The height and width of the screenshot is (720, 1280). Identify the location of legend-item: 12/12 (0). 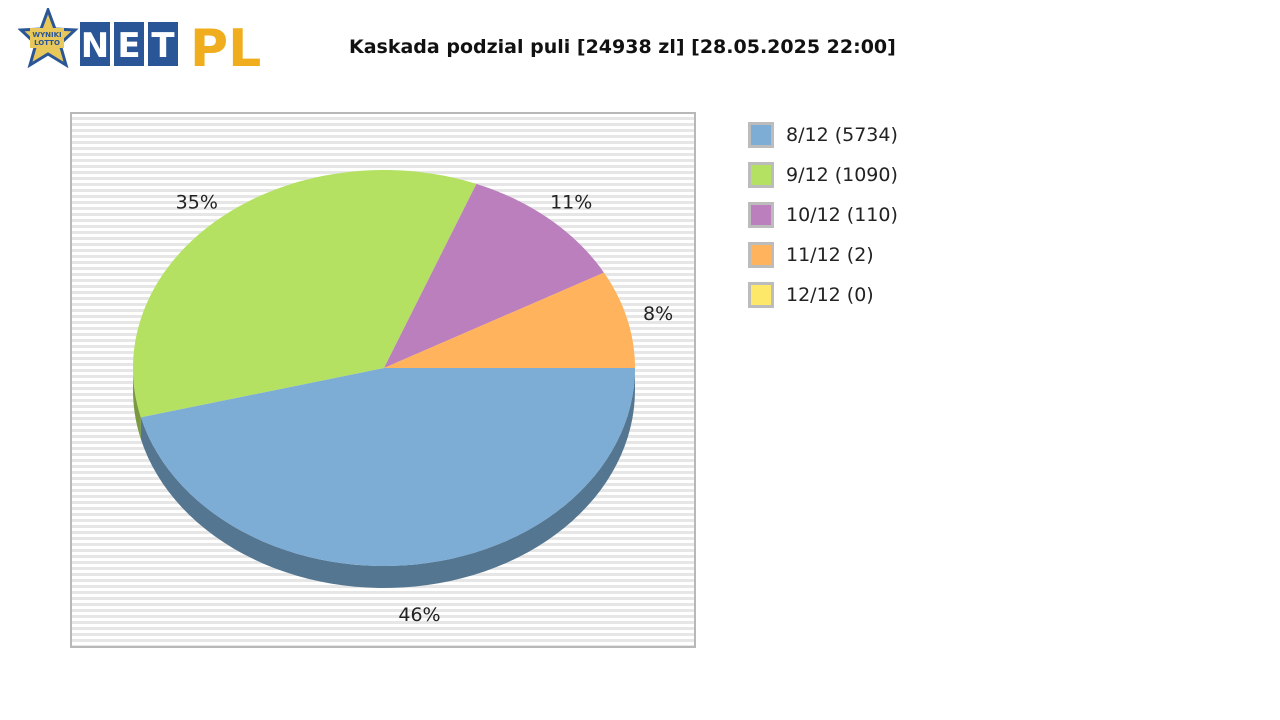
(823, 301).